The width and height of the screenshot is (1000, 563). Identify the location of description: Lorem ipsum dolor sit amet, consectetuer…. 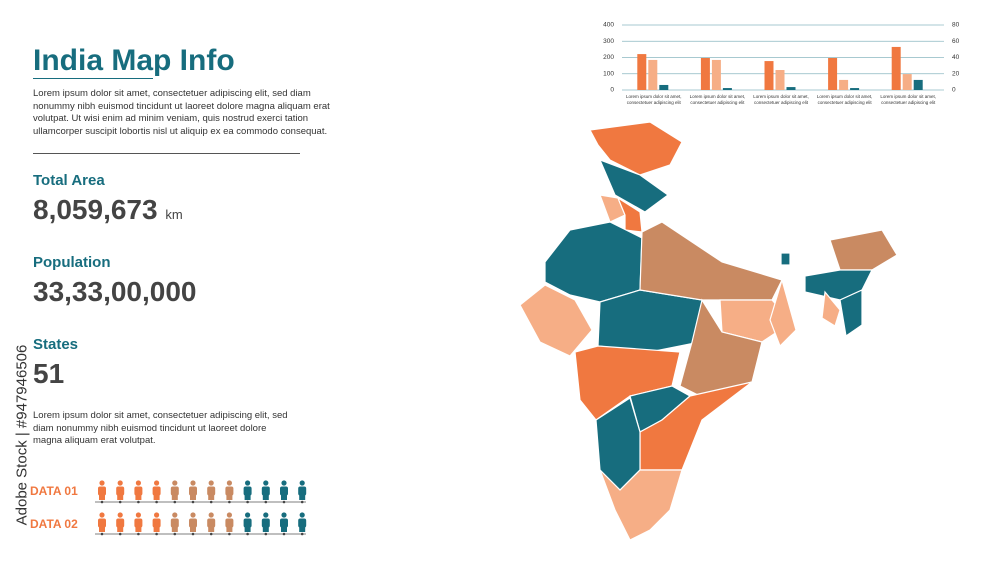
(160, 428).